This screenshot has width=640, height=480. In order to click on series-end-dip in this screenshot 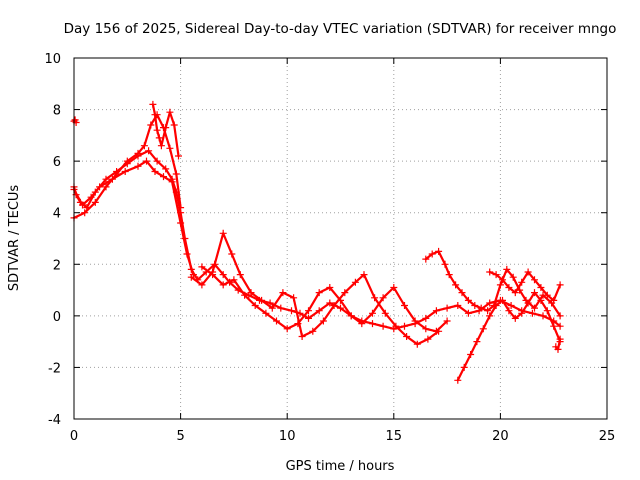, I will do `click(558, 344)`.